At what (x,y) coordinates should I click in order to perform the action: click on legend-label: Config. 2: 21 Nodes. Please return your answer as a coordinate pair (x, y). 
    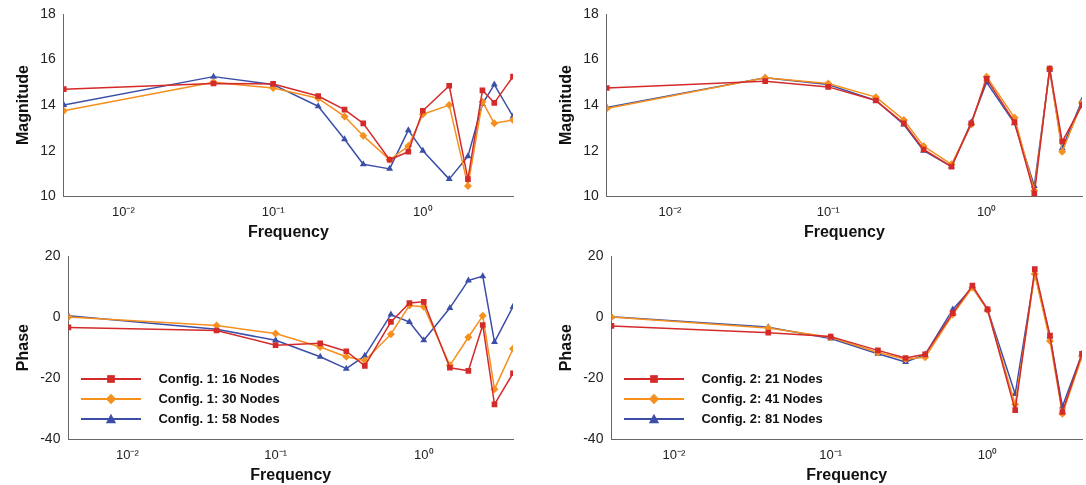
    Looking at the image, I should click on (762, 379).